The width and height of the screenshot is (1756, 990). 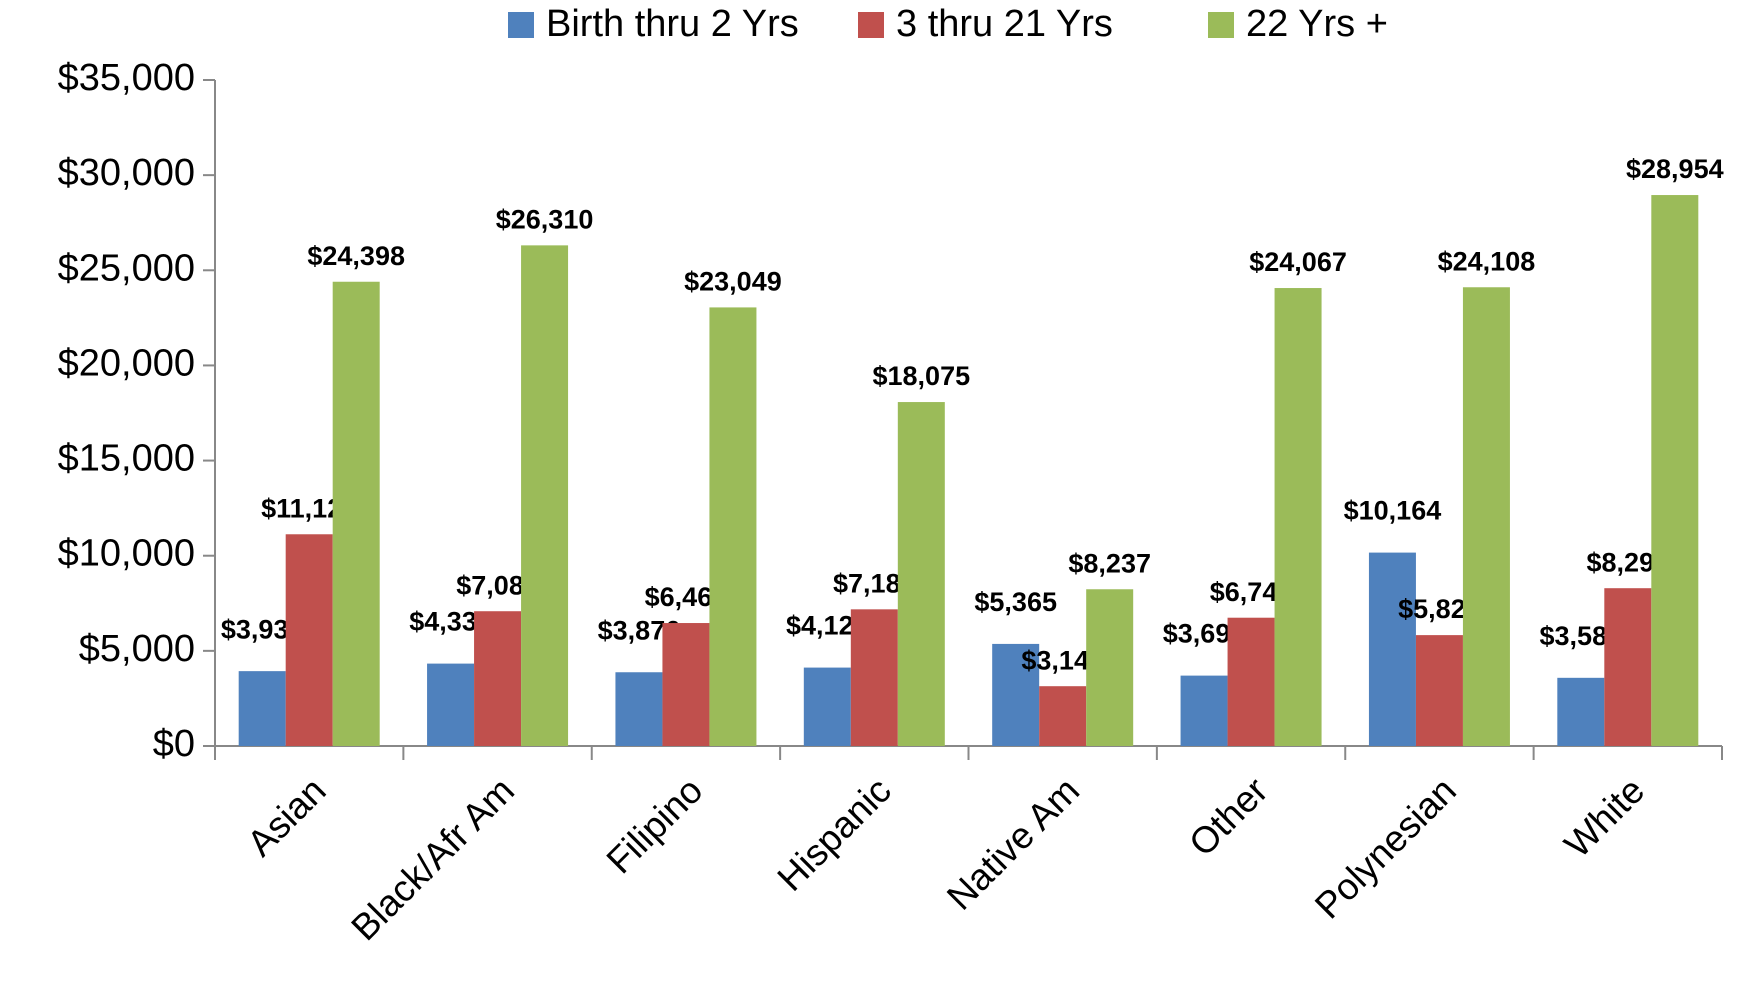 I want to click on value-label: $24,108, so click(x=1487, y=261).